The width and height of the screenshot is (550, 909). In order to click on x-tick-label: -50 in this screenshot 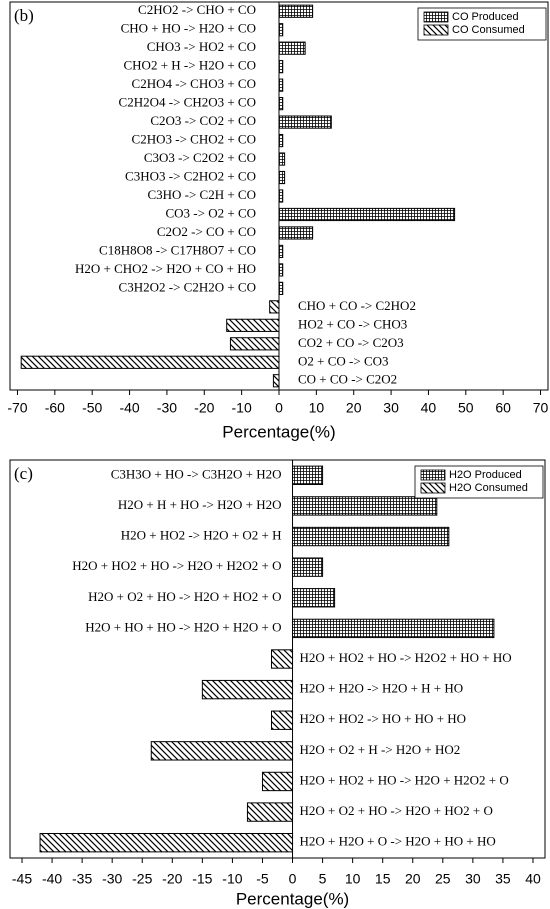, I will do `click(92, 408)`.